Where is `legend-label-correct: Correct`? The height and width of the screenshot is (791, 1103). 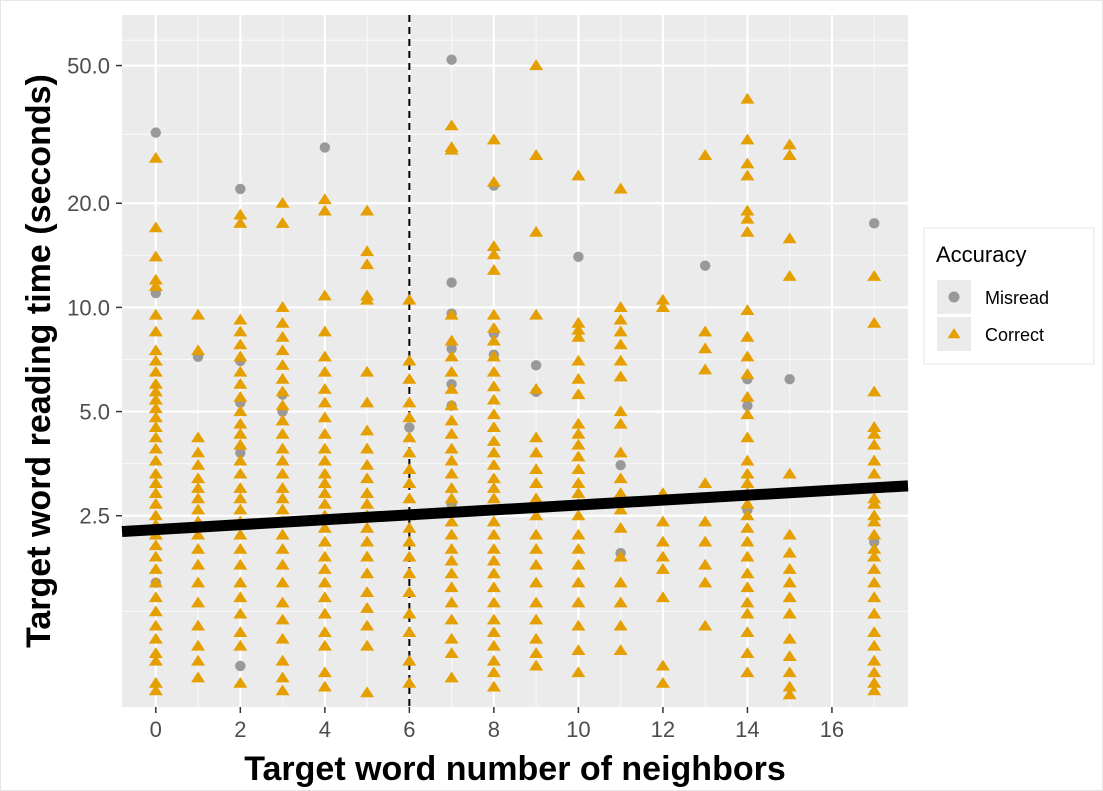
legend-label-correct: Correct is located at coordinates (1014, 335).